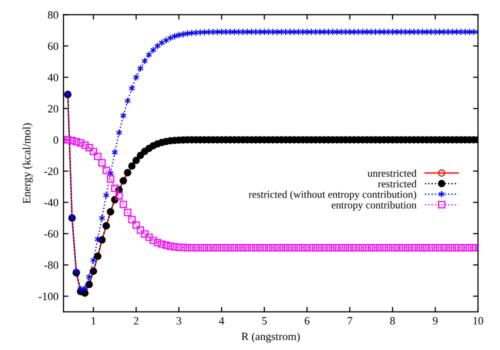  I want to click on x-tick-label: 9, so click(435, 321).